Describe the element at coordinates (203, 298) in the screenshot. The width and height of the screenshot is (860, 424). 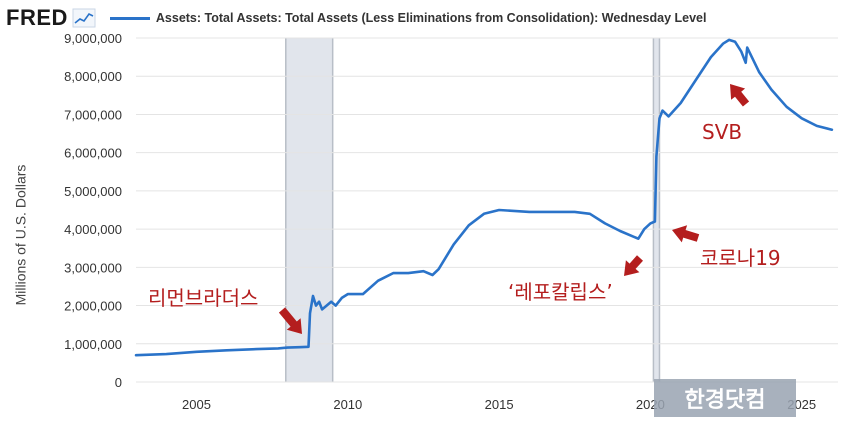
I see `annotation-lehman: 리먼브라더스` at that location.